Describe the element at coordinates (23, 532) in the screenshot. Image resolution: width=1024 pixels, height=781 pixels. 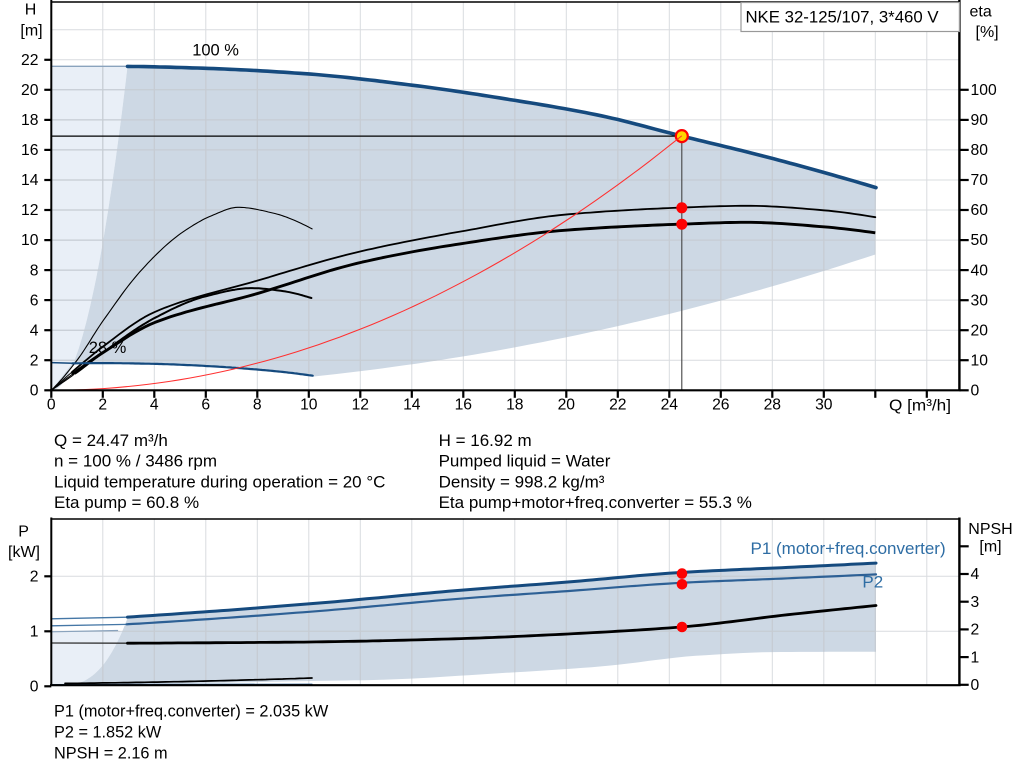
I see `svg-text: P` at that location.